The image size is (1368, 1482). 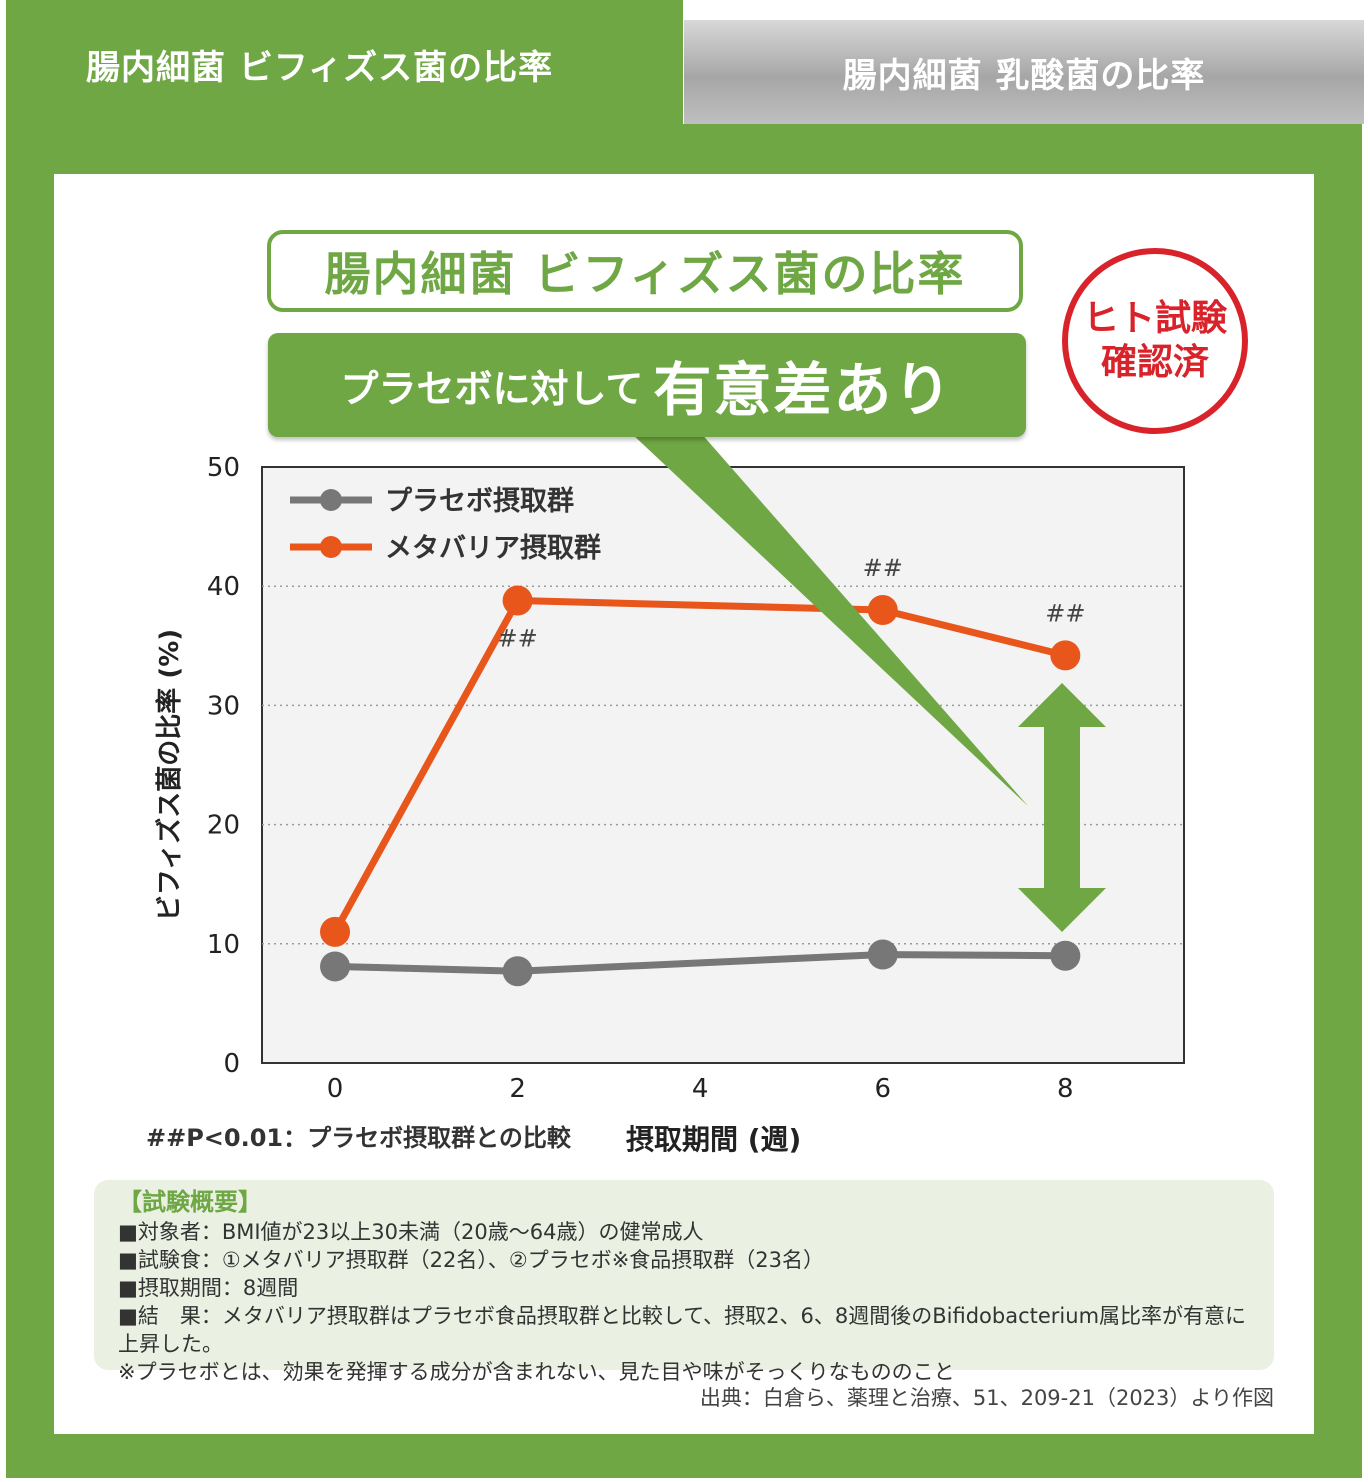 I want to click on tab-lactobacillus: 腸内細菌 乳酸菌の比率, so click(x=1024, y=72).